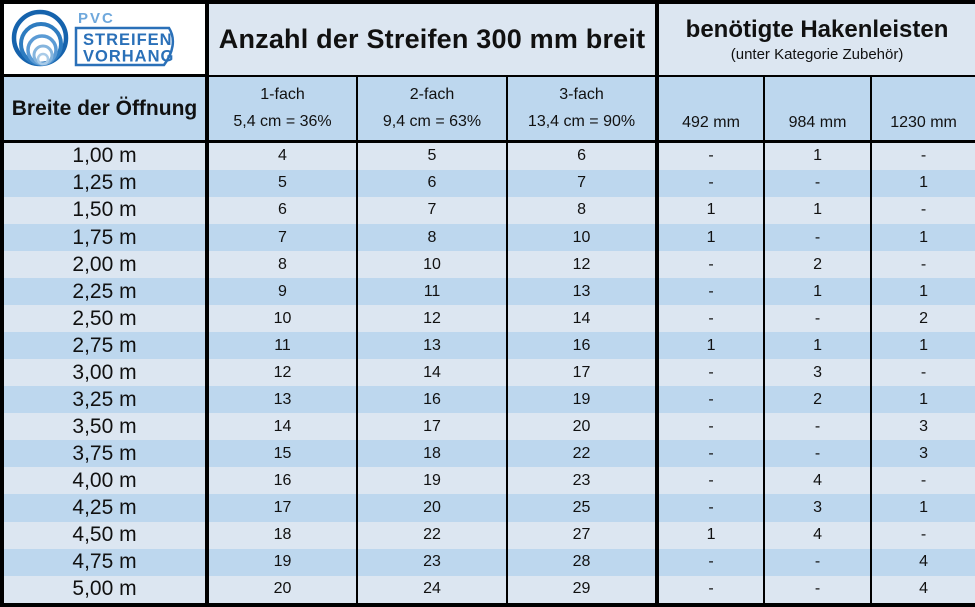  What do you see at coordinates (282, 94) in the screenshot?
I see `fach-name: 1-fach` at bounding box center [282, 94].